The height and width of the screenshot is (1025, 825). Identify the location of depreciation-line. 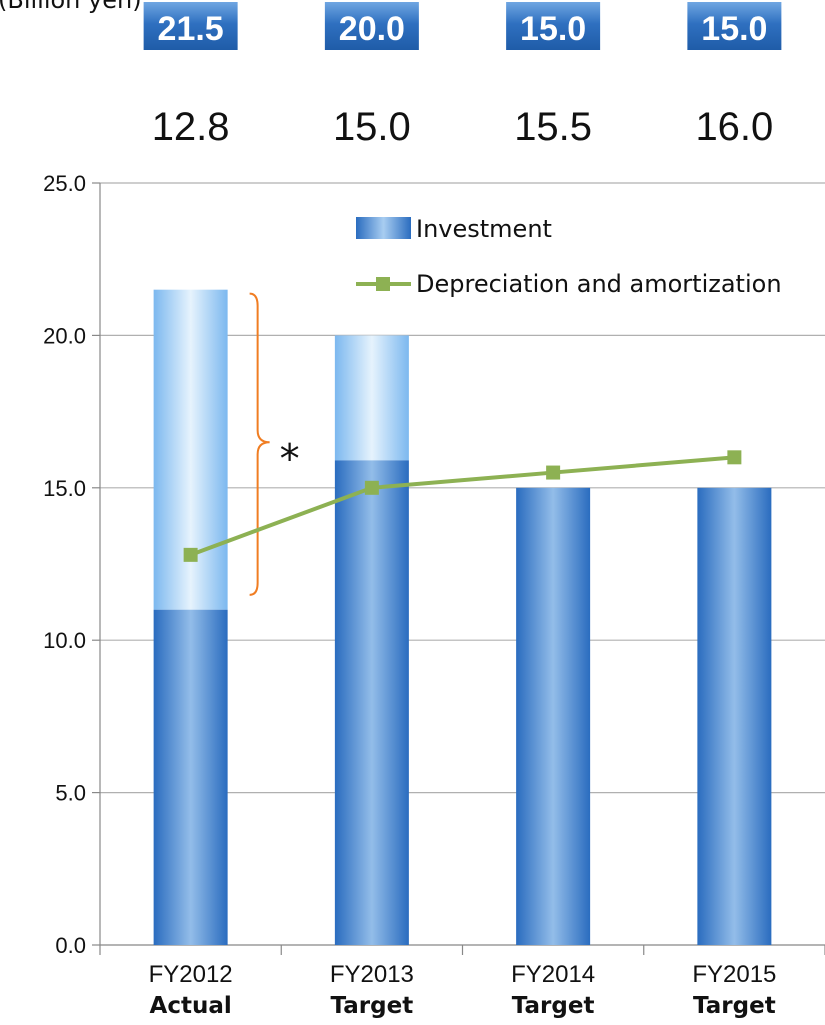
(462, 506).